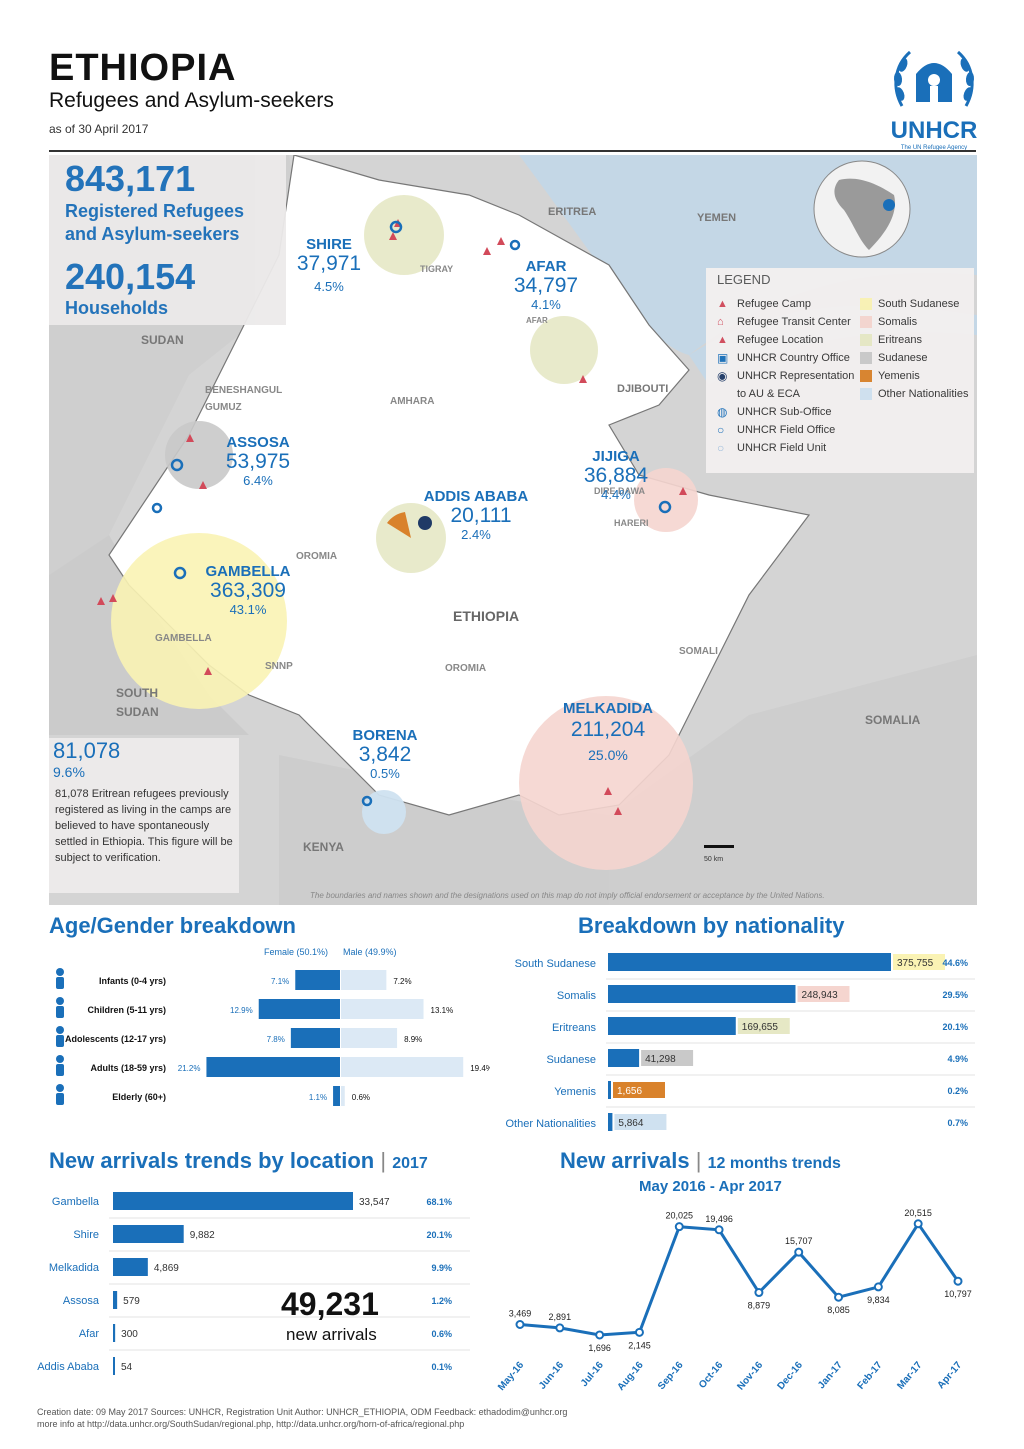 The height and width of the screenshot is (1449, 1024). What do you see at coordinates (629, 1091) in the screenshot?
I see `nationality-value-label: 1,656` at bounding box center [629, 1091].